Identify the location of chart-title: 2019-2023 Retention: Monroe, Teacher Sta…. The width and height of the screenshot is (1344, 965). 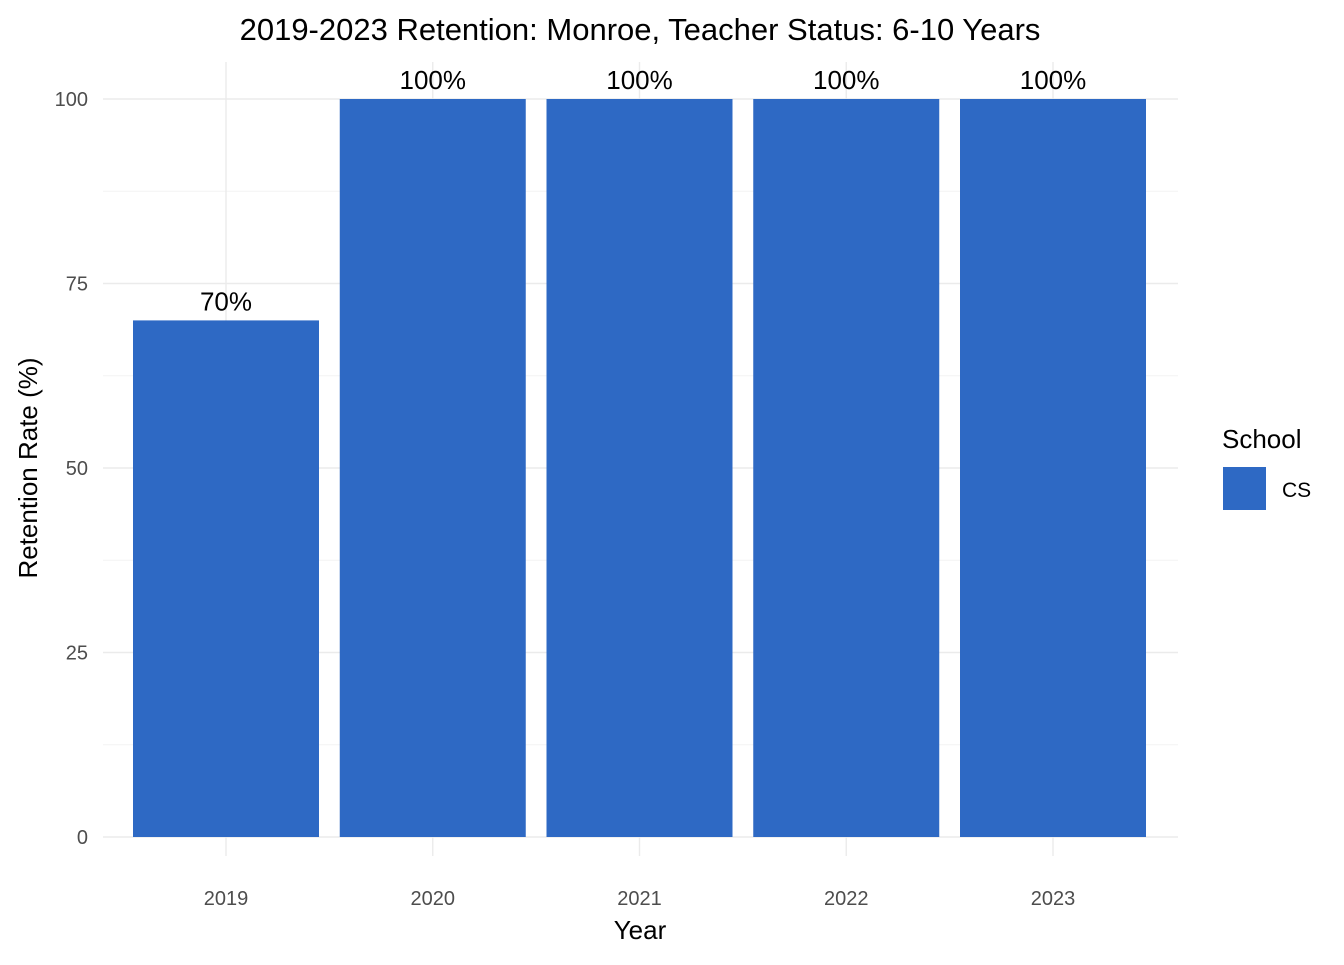
(640, 29).